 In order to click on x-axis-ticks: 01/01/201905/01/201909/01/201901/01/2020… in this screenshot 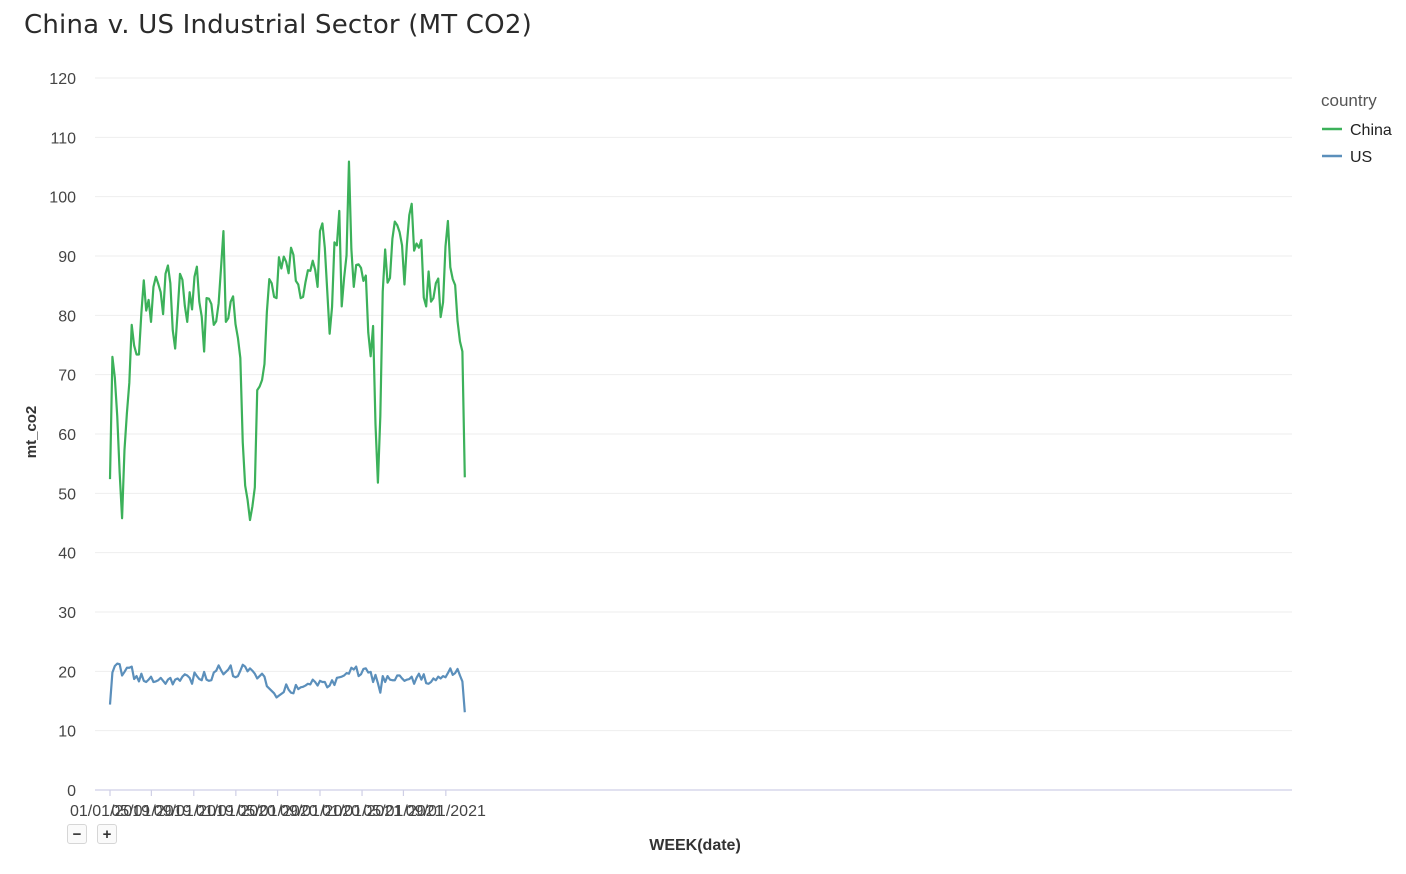, I will do `click(278, 805)`.